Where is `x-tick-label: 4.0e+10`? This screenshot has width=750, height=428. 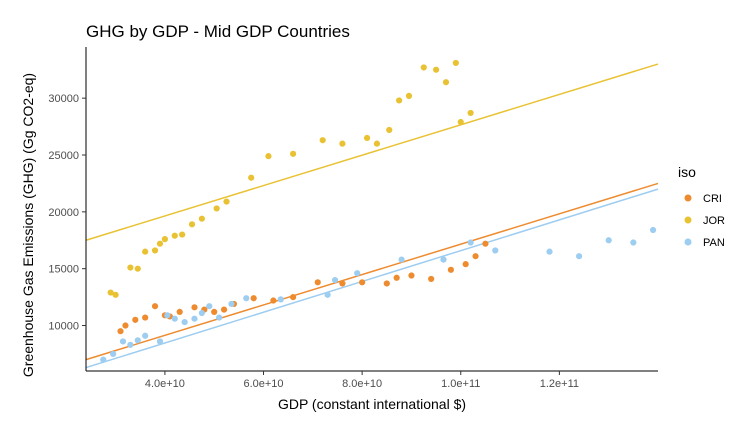 x-tick-label: 4.0e+10 is located at coordinates (165, 384).